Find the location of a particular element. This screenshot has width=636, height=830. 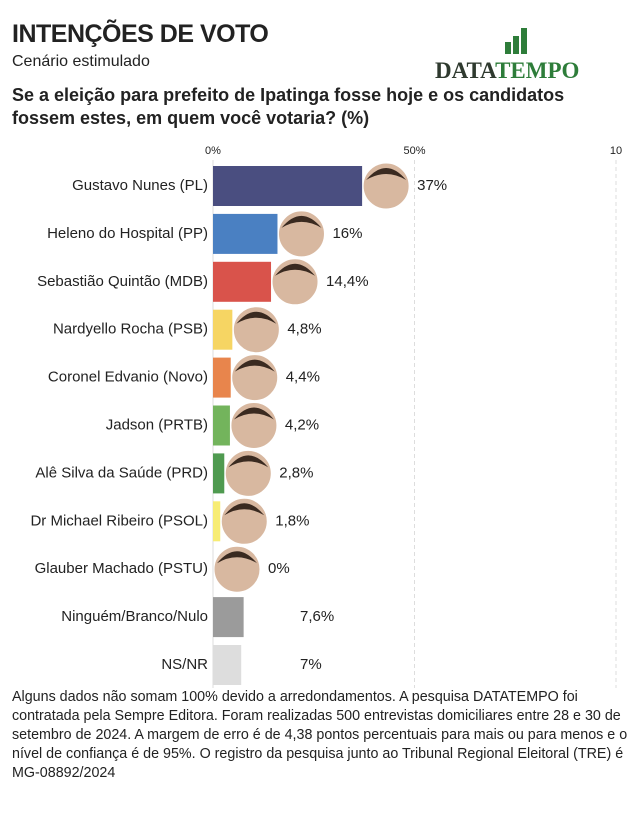

value-label: 0% is located at coordinates (279, 568).